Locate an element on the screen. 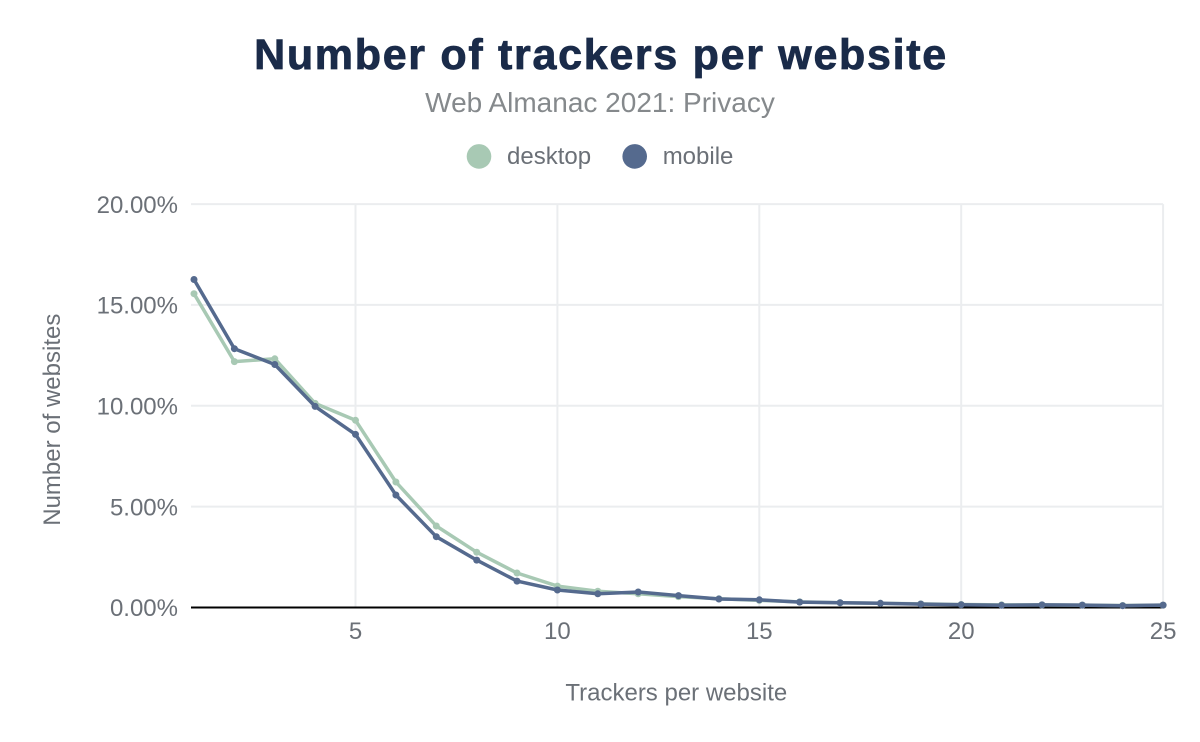  svg-text: 10 is located at coordinates (557, 631).